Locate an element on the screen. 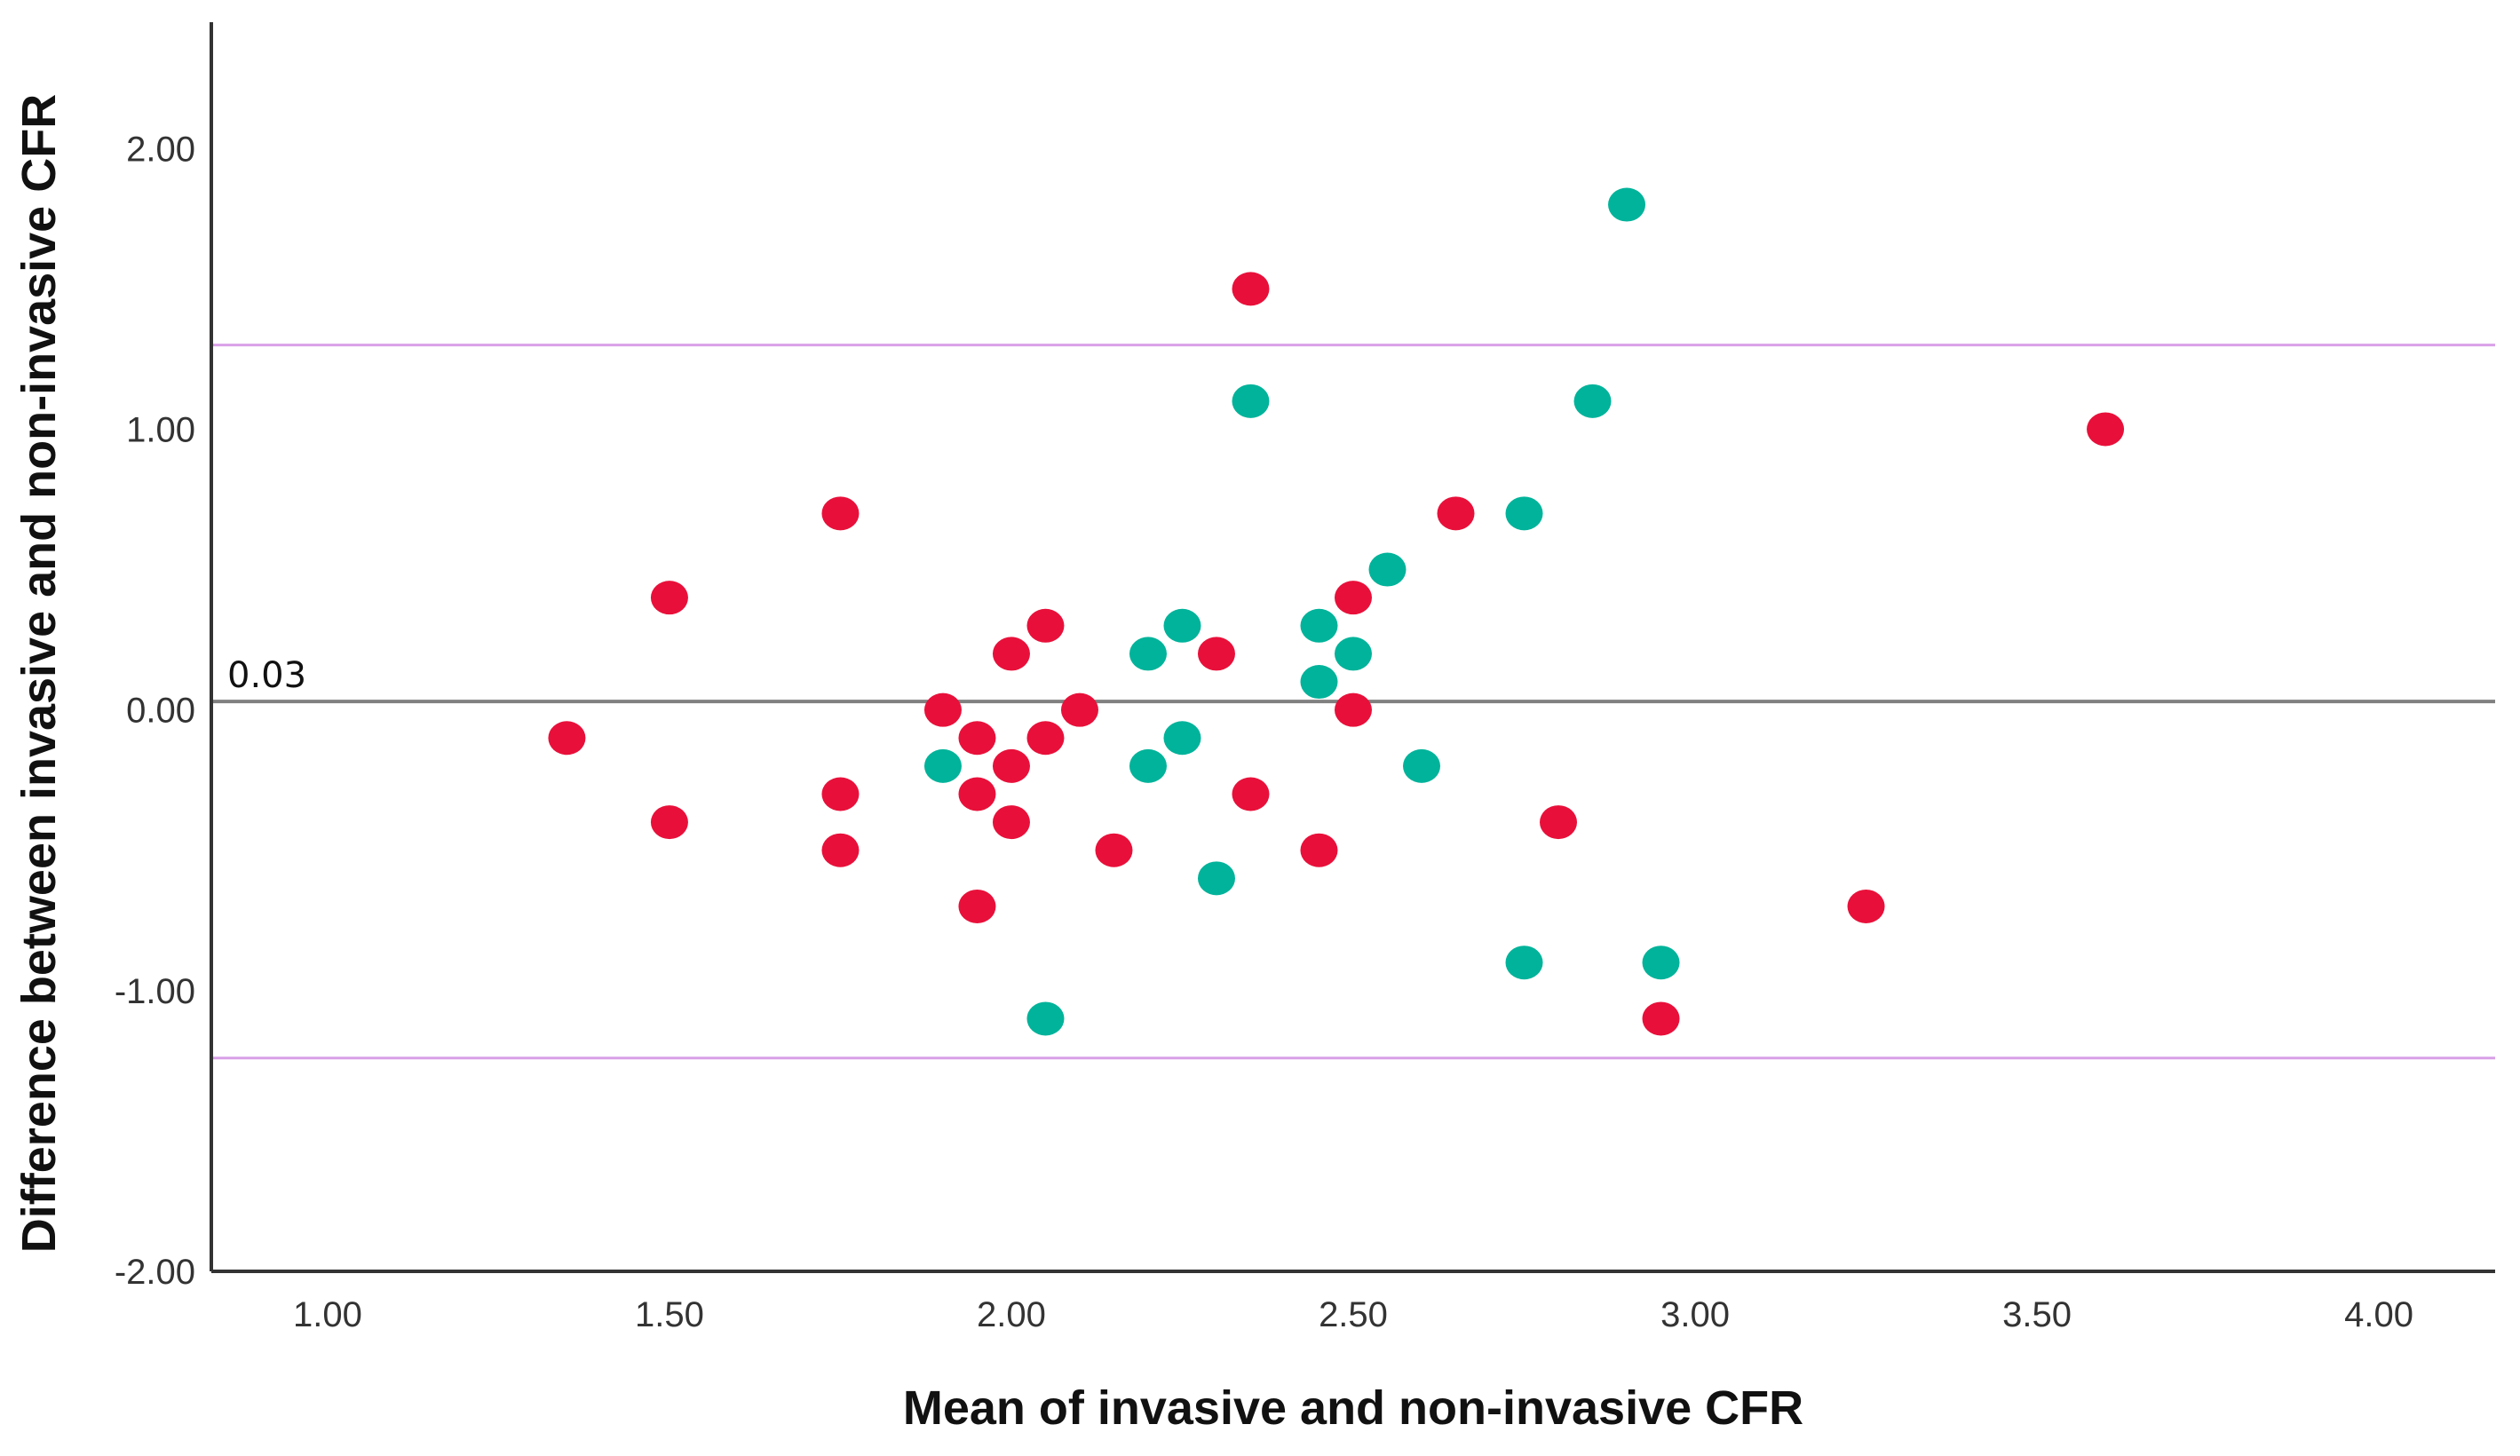 Image resolution: width=2520 pixels, height=1456 pixels. x-tick-label: 1.00 is located at coordinates (327, 1314).